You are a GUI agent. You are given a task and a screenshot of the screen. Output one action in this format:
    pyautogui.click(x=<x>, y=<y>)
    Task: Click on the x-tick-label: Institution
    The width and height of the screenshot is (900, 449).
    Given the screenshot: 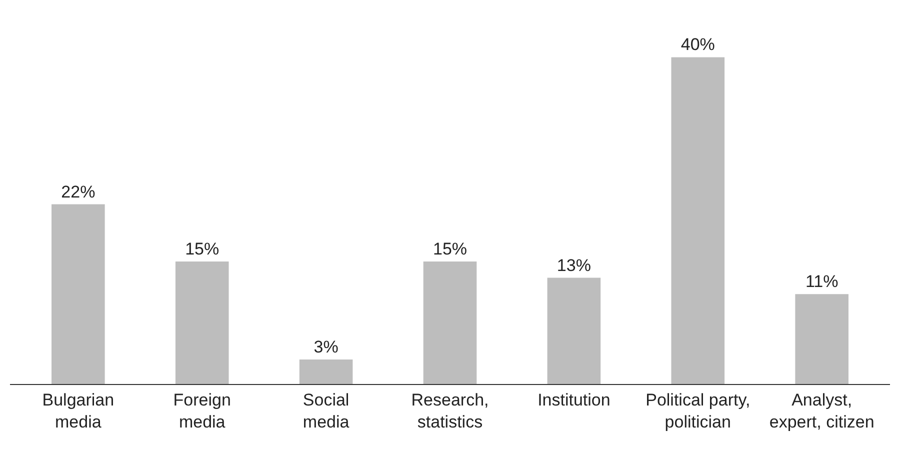 What is the action you would take?
    pyautogui.click(x=574, y=400)
    